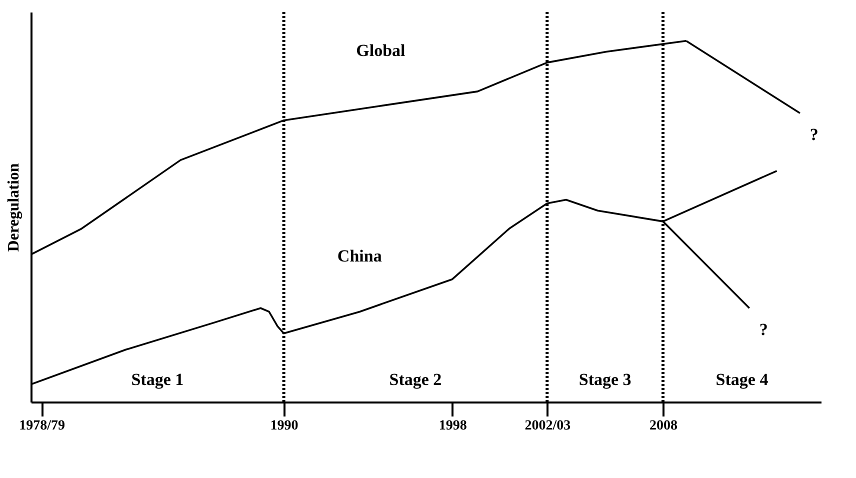 The height and width of the screenshot is (478, 856). What do you see at coordinates (157, 379) in the screenshot?
I see `annotation: Stage 1` at bounding box center [157, 379].